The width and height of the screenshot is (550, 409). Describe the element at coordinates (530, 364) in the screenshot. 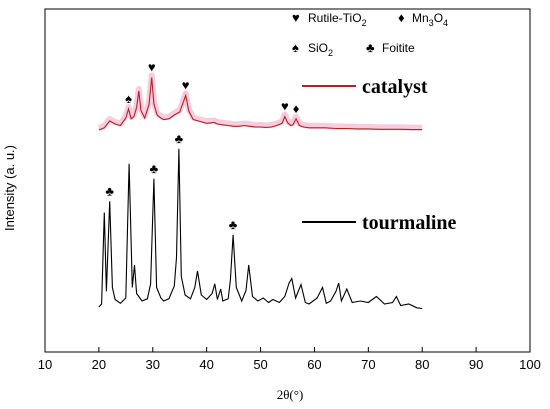

I see `x-tick-label: 100` at that location.